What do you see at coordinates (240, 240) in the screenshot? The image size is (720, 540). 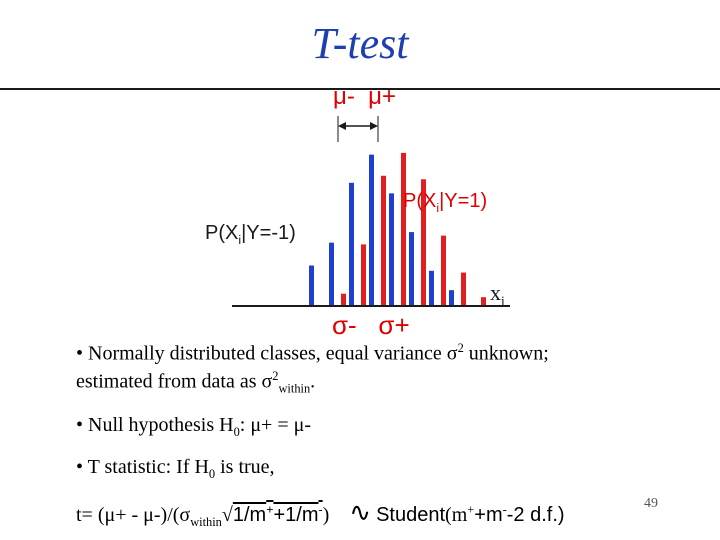 I see `label-negative-sub: i` at bounding box center [240, 240].